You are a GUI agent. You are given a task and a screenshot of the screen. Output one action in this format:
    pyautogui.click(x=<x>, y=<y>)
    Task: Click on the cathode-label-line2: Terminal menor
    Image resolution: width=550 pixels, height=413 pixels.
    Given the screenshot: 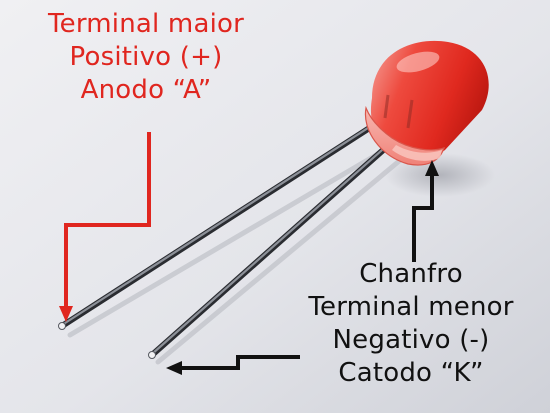 What is the action you would take?
    pyautogui.click(x=411, y=307)
    